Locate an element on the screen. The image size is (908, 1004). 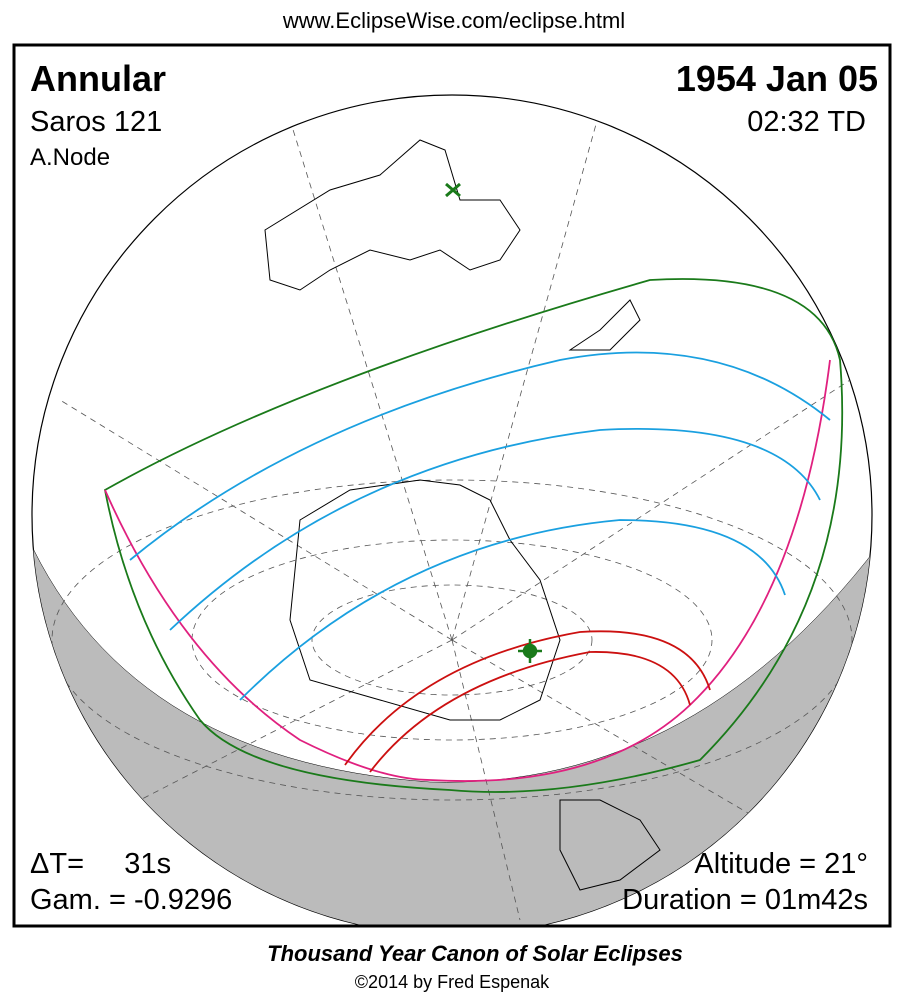
subsolar-marker is located at coordinates (453, 190).